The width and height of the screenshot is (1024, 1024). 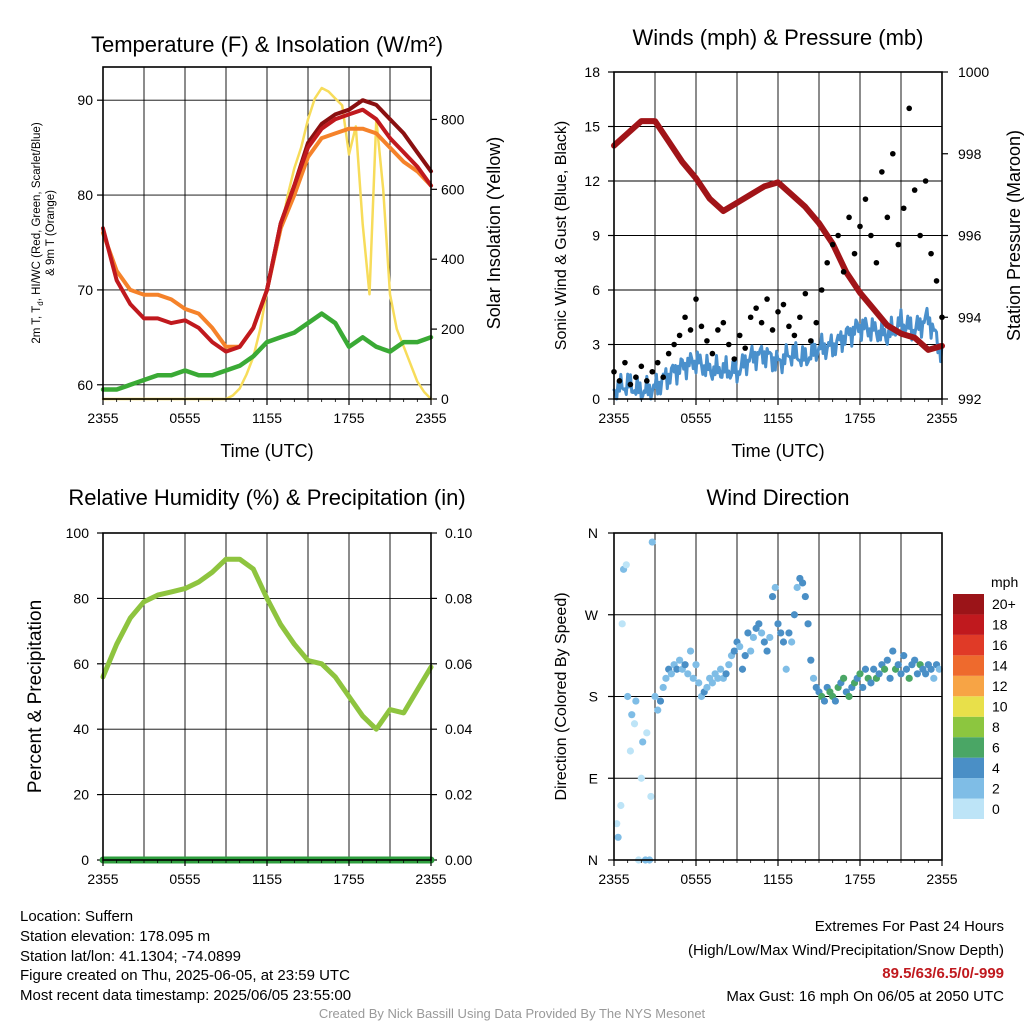 I want to click on y2-tick-label: 200, so click(x=453, y=329).